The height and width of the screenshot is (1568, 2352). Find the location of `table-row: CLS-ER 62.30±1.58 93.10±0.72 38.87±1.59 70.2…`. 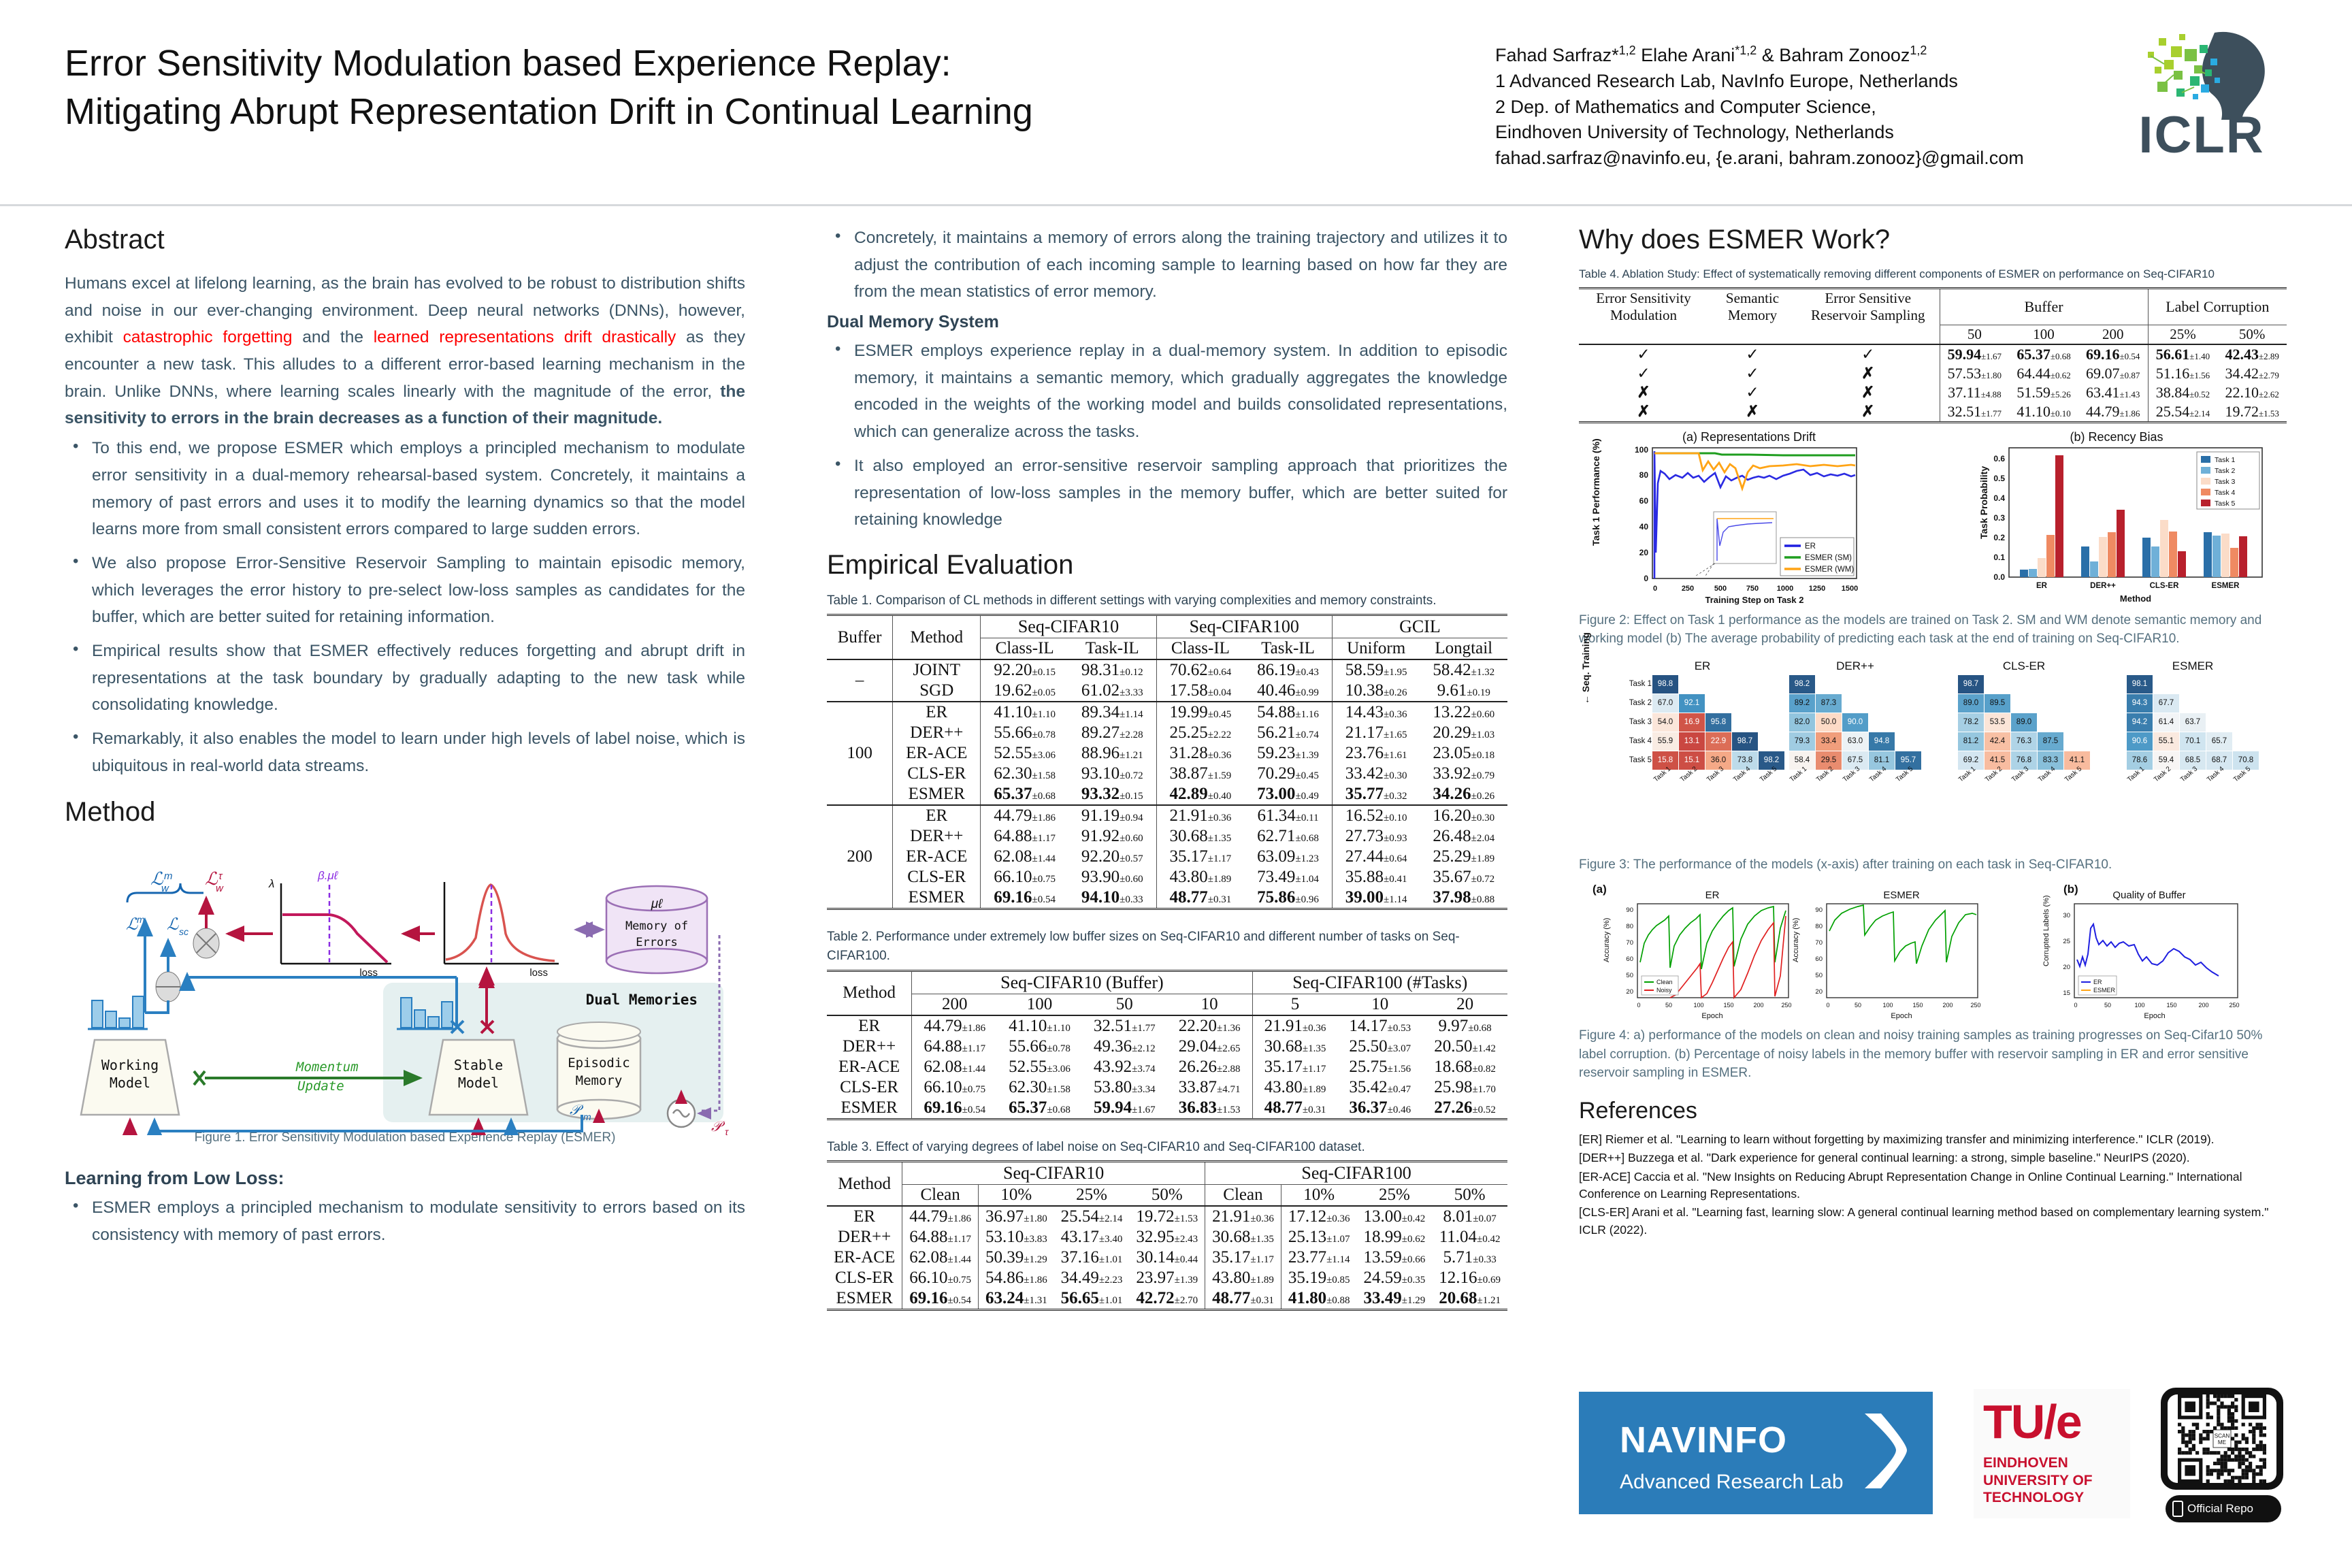

table-row: CLS-ER 62.30±1.58 93.10±0.72 38.87±1.59 70.2… is located at coordinates (1167, 774).